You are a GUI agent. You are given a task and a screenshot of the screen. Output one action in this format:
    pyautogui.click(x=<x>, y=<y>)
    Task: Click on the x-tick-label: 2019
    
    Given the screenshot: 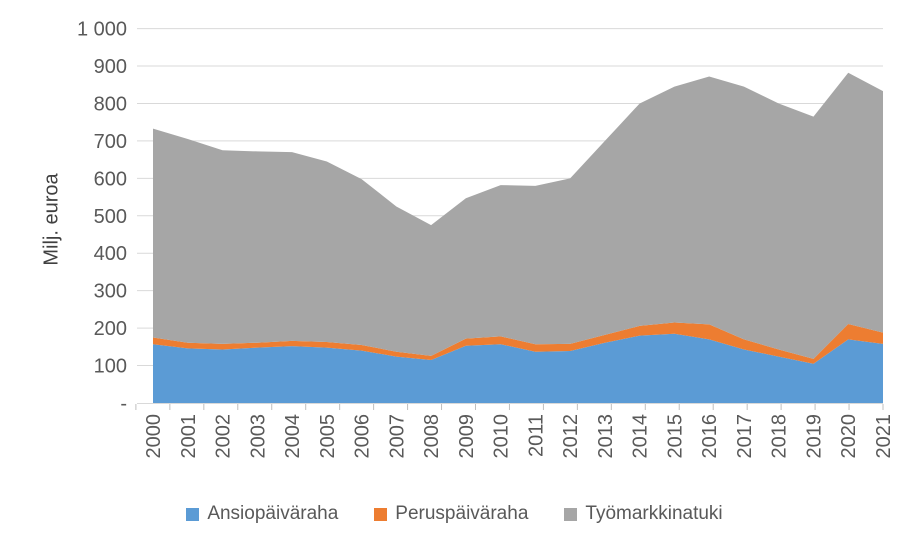 What is the action you would take?
    pyautogui.click(x=814, y=436)
    